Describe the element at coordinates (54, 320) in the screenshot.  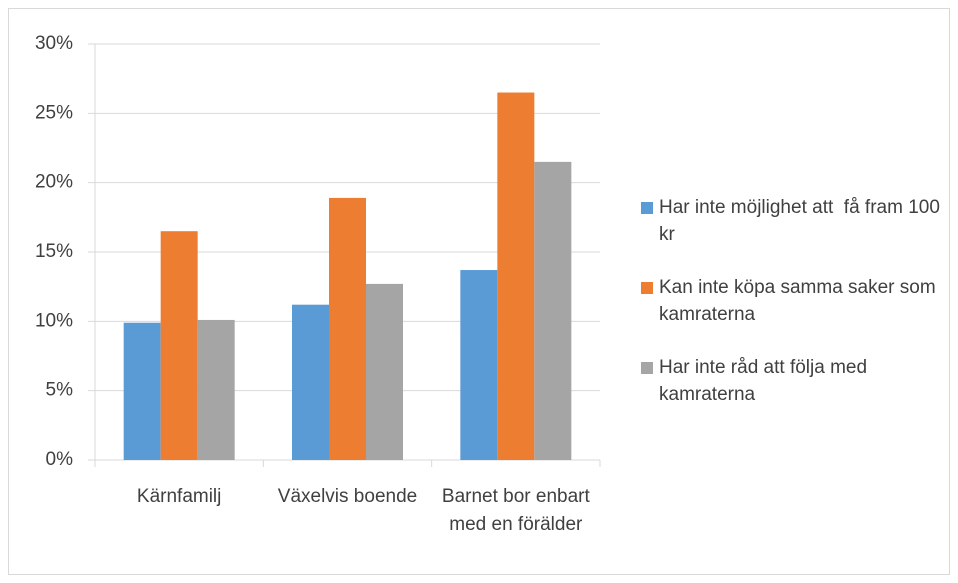
I see `y-tick-label: 10%` at that location.